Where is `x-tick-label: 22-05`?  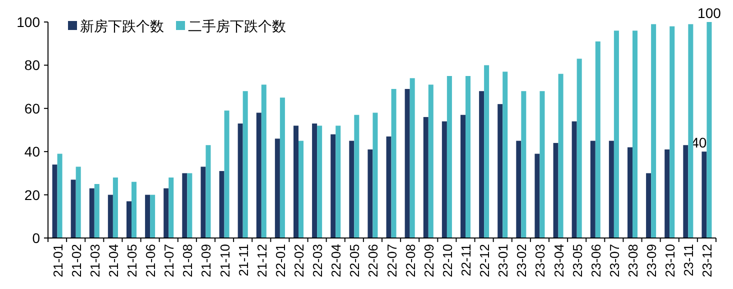
x-tick-label: 22-05 is located at coordinates (354, 261).